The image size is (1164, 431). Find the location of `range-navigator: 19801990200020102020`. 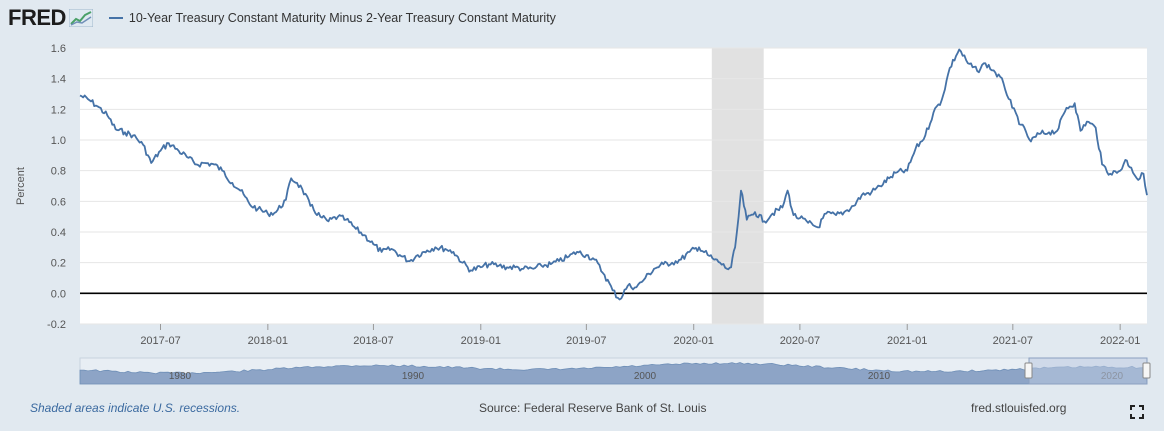

range-navigator: 19801990200020102020 is located at coordinates (615, 371).